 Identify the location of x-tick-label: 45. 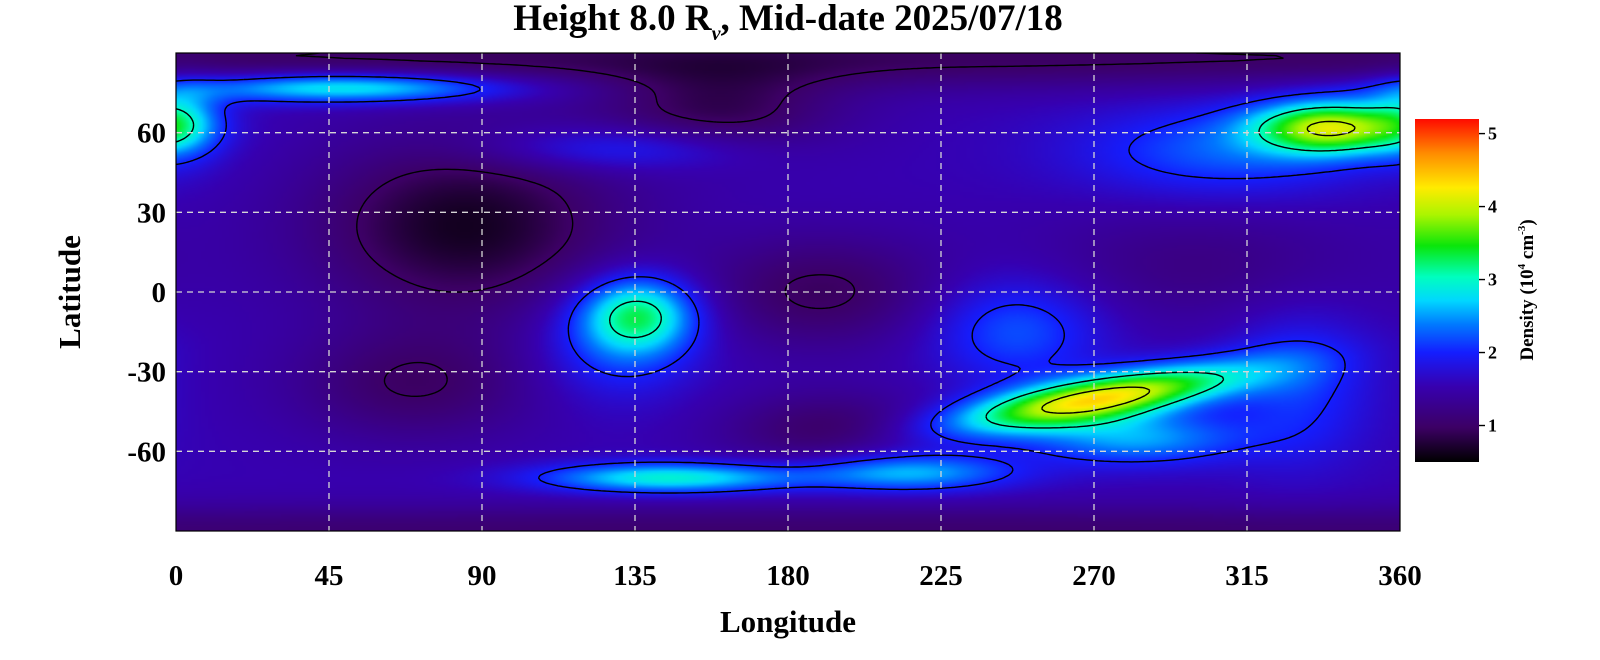
(329, 576).